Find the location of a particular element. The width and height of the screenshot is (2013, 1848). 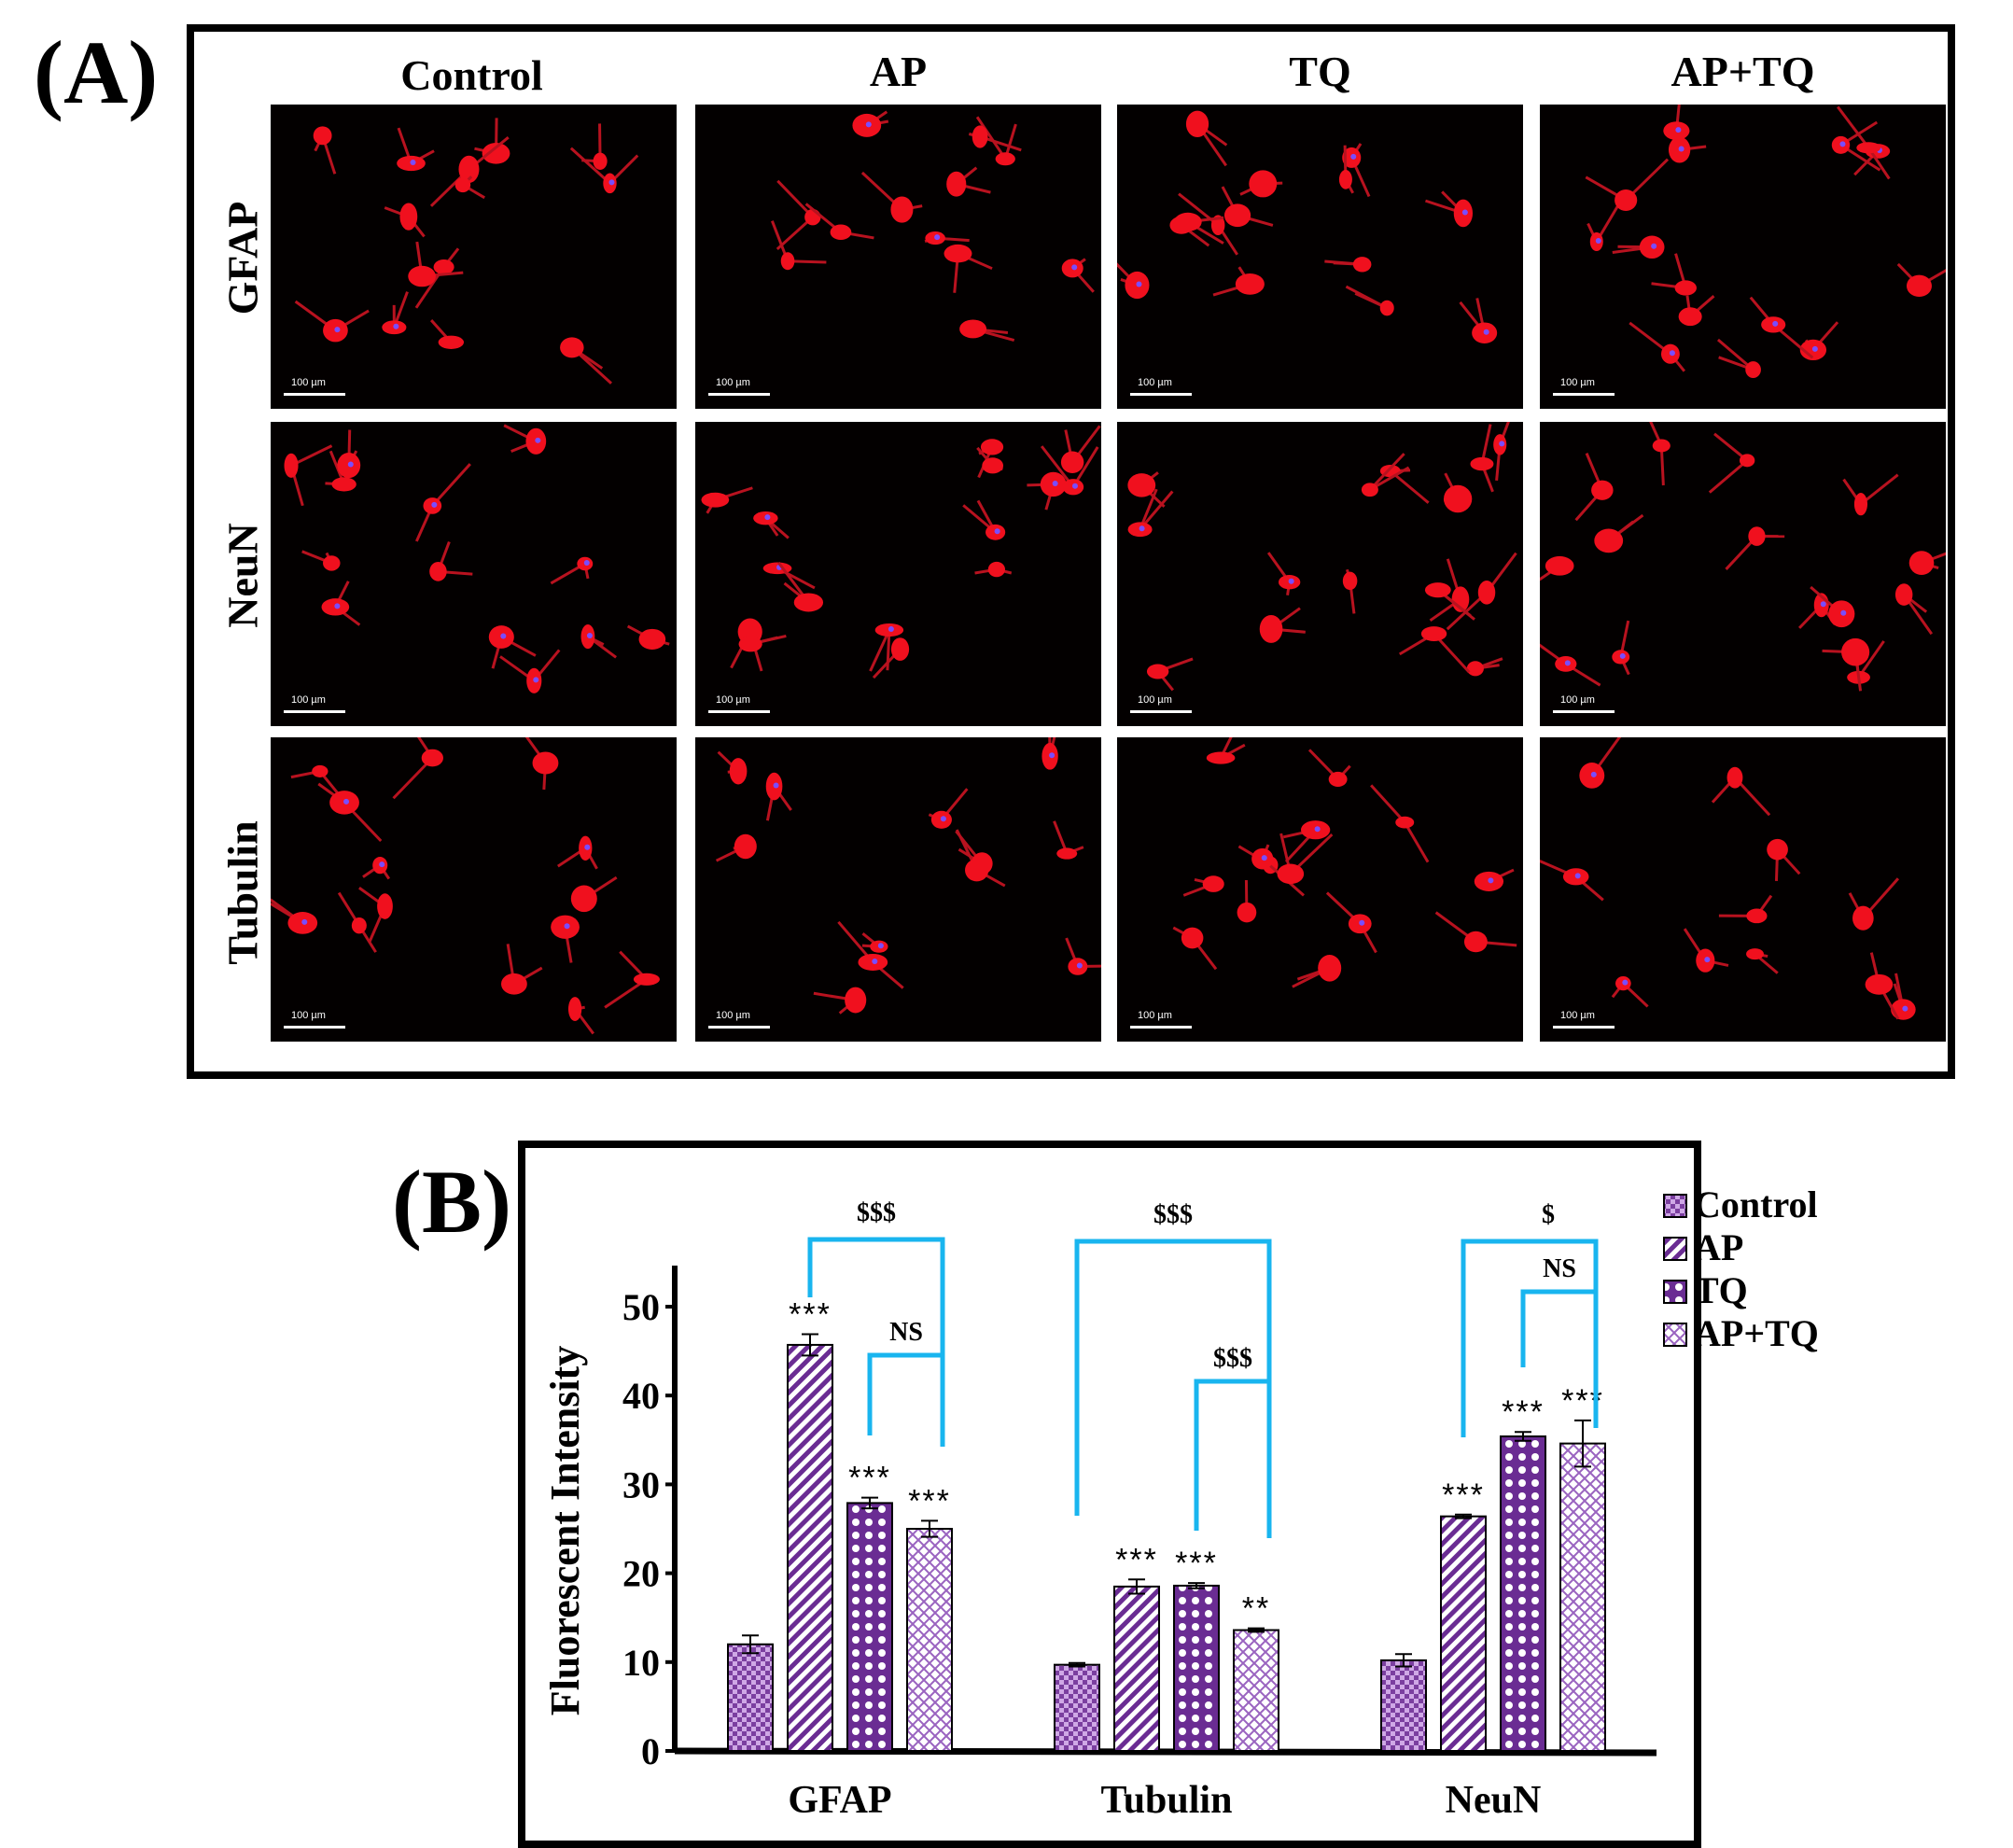

y-tick-label: 50 is located at coordinates (641, 1307).